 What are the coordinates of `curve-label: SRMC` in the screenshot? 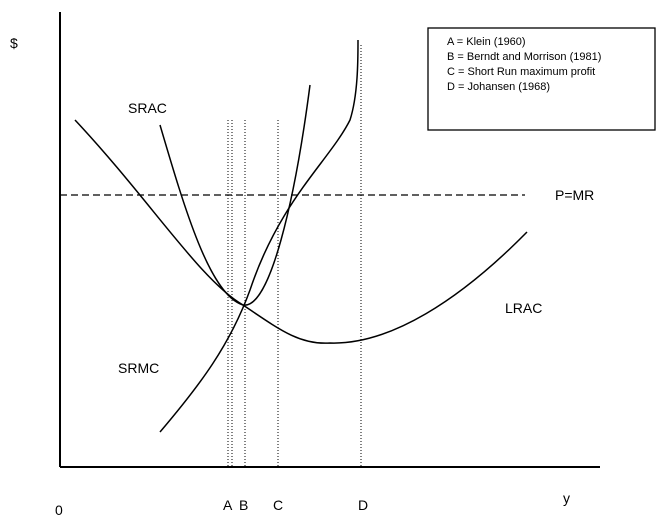 It's located at (138, 368).